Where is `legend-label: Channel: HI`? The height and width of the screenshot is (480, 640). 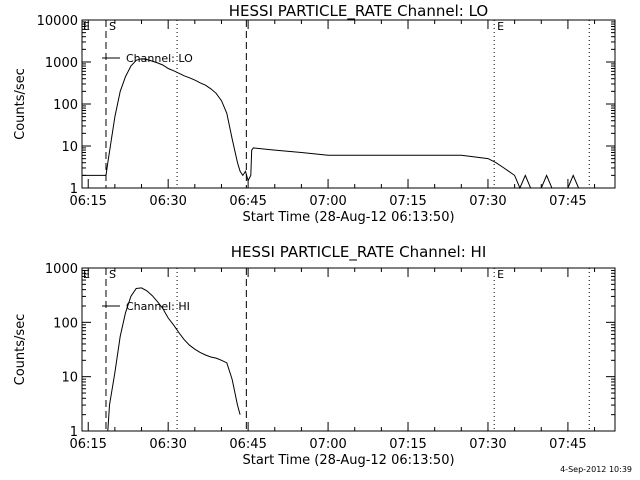 legend-label: Channel: HI is located at coordinates (158, 306).